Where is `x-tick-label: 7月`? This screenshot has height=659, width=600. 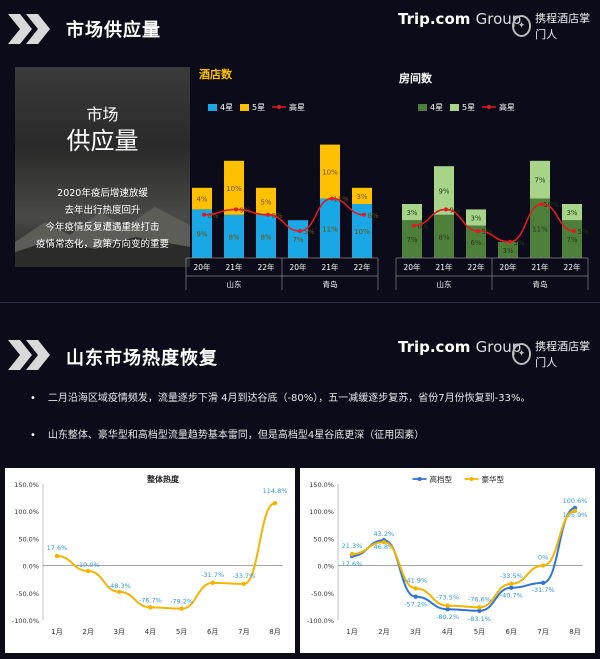
x-tick-label: 7月 is located at coordinates (243, 632).